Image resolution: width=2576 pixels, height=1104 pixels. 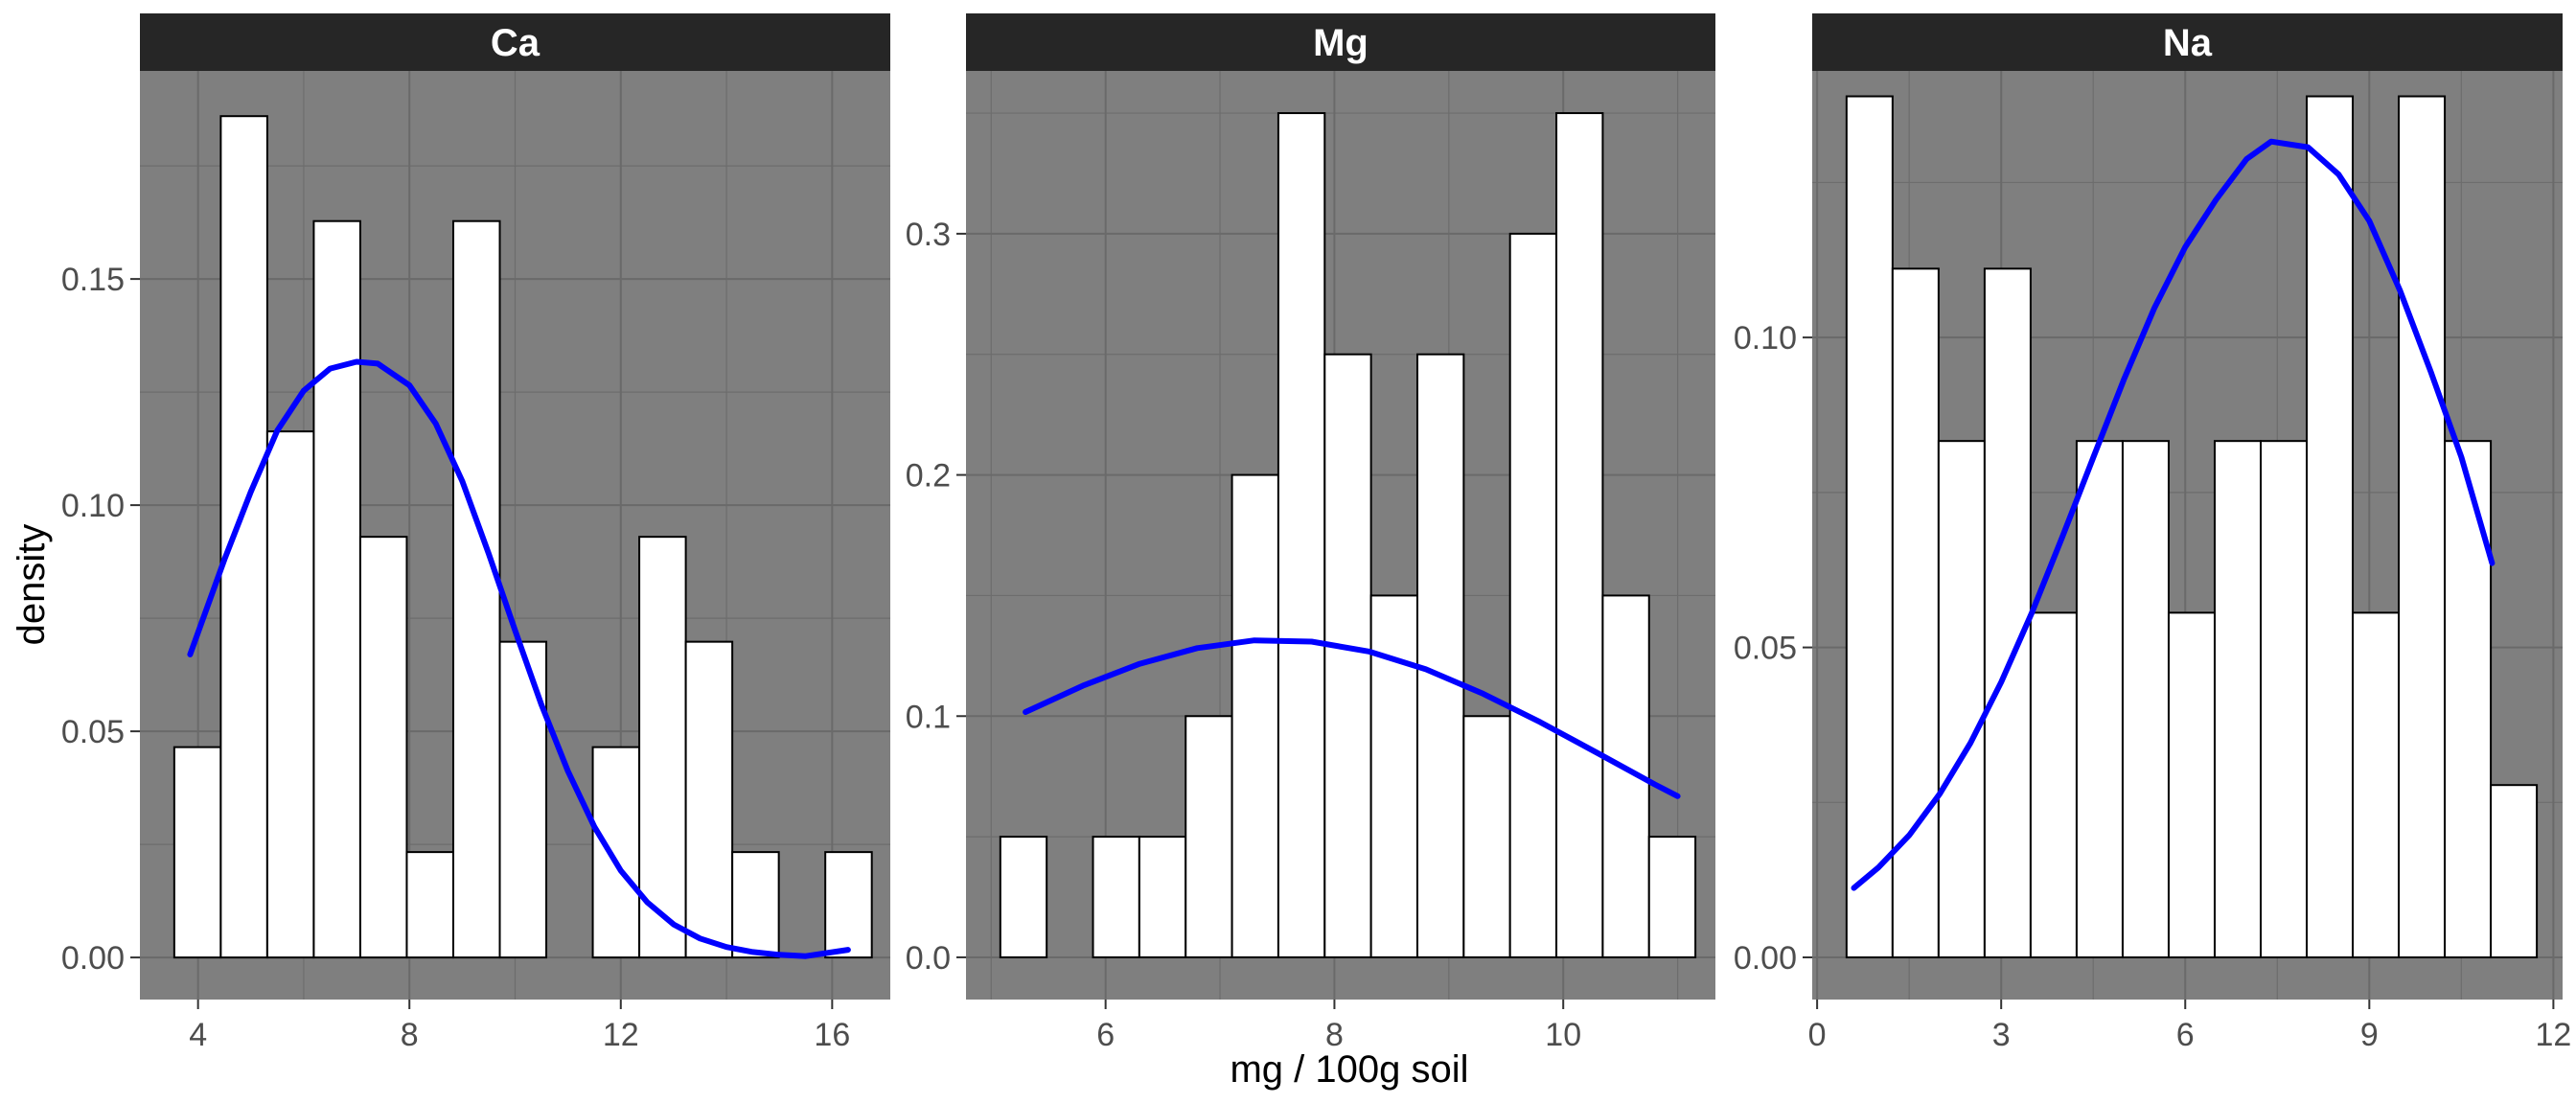 I want to click on x-tick-label: 16, so click(x=832, y=1035).